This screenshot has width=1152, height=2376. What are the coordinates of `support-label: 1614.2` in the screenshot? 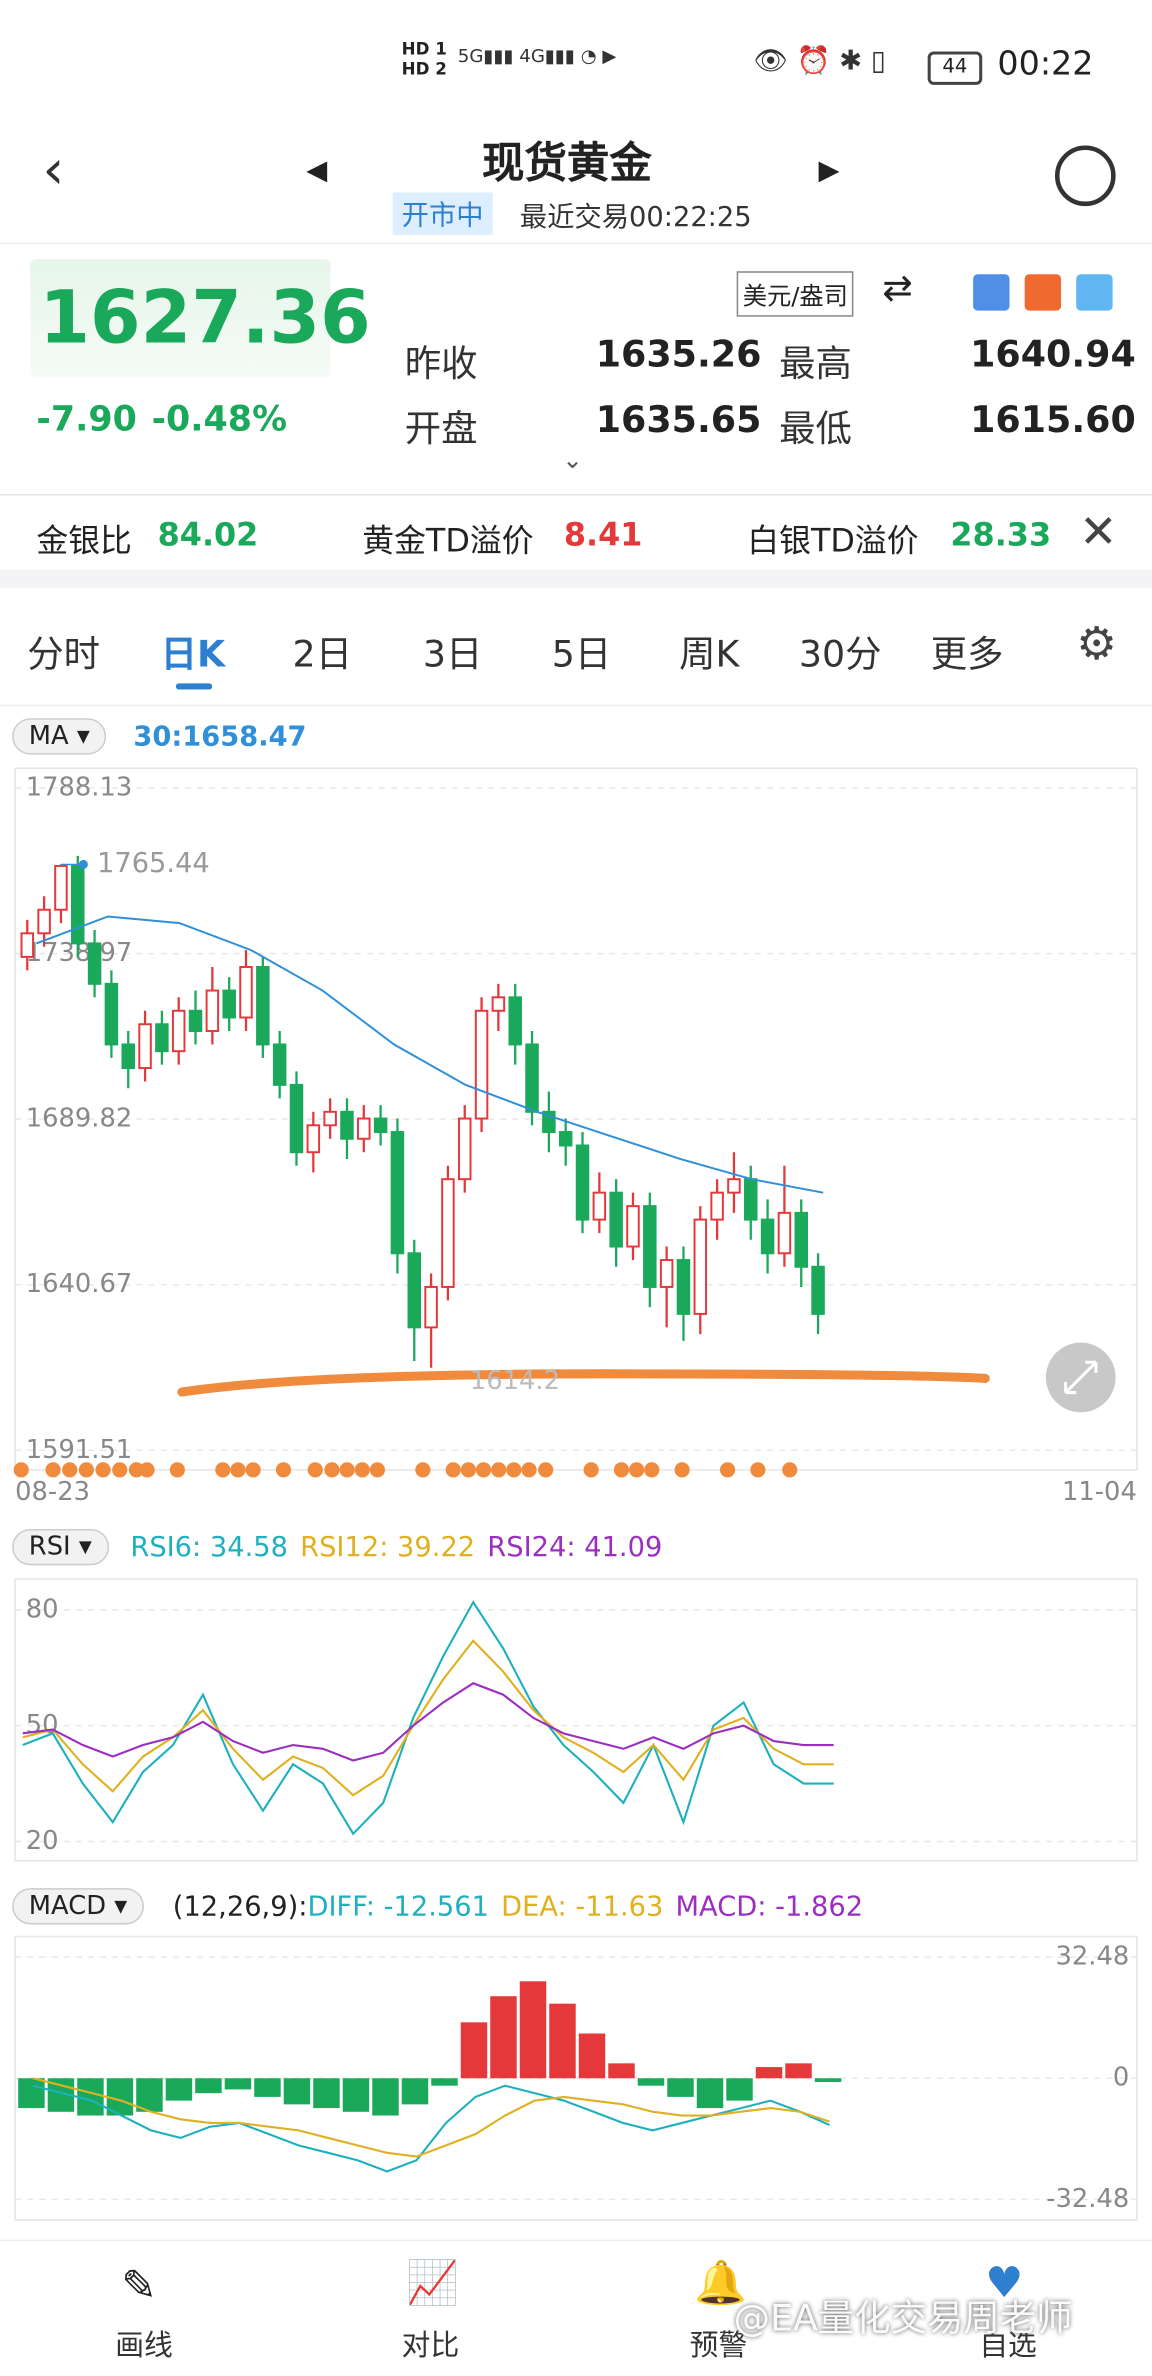 It's located at (515, 1381).